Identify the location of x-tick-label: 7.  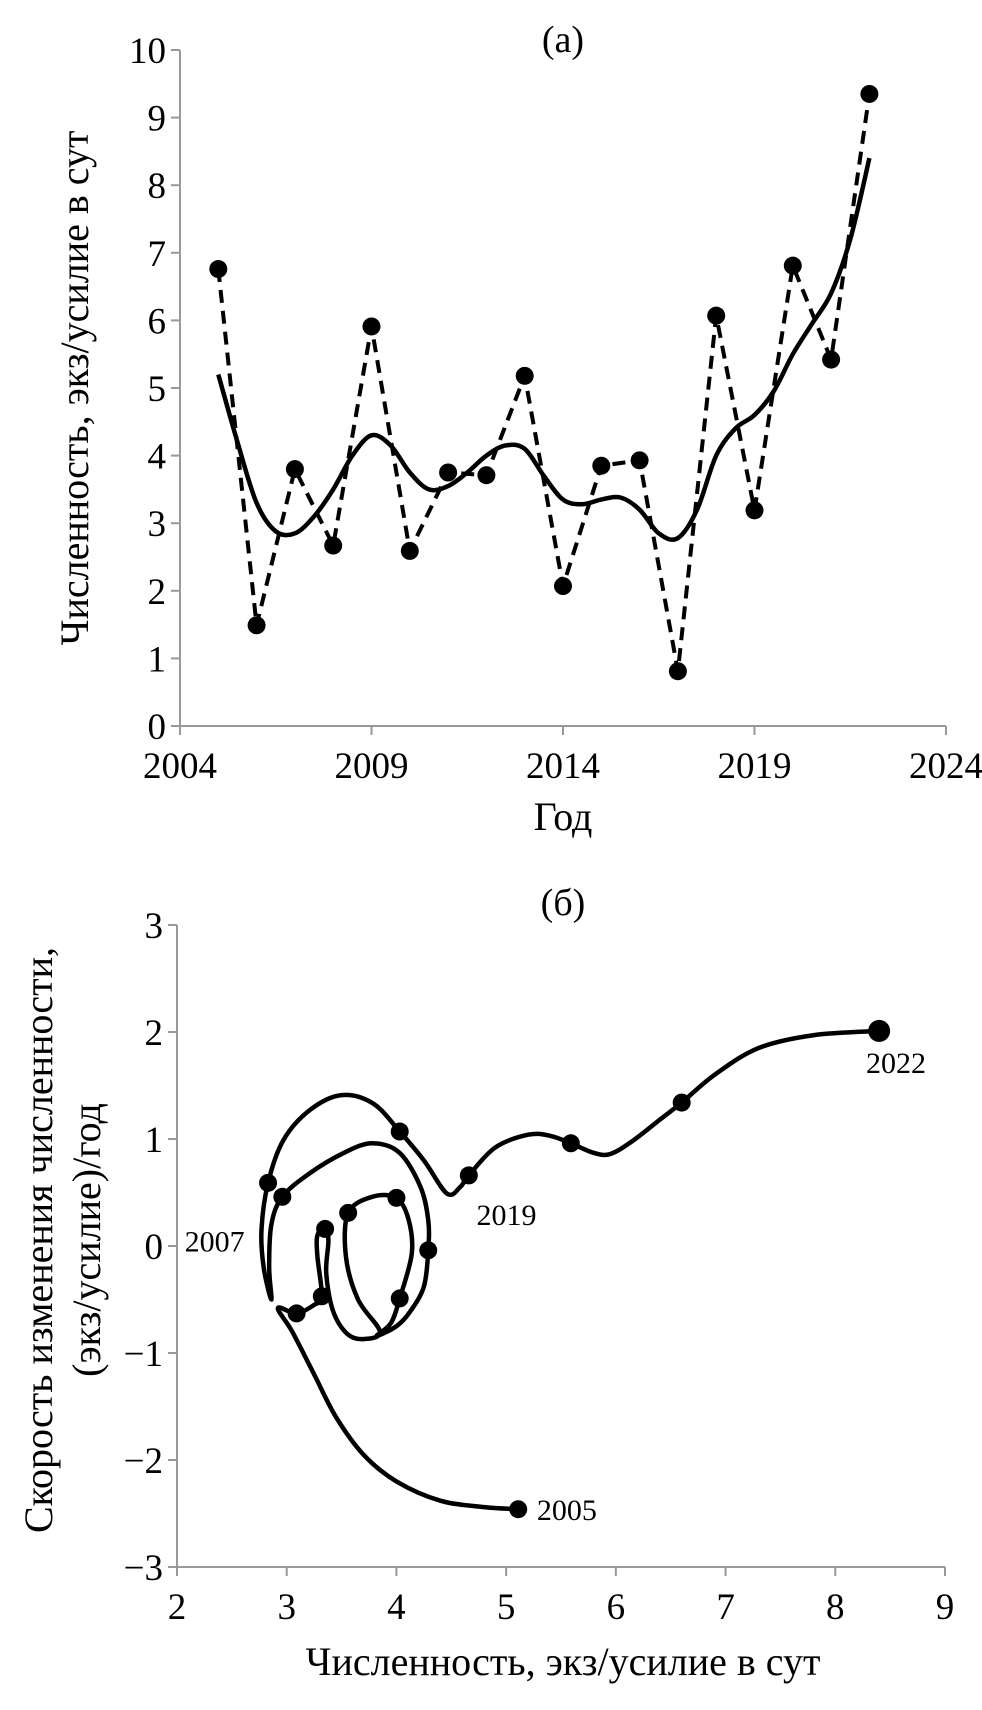
(725, 1607).